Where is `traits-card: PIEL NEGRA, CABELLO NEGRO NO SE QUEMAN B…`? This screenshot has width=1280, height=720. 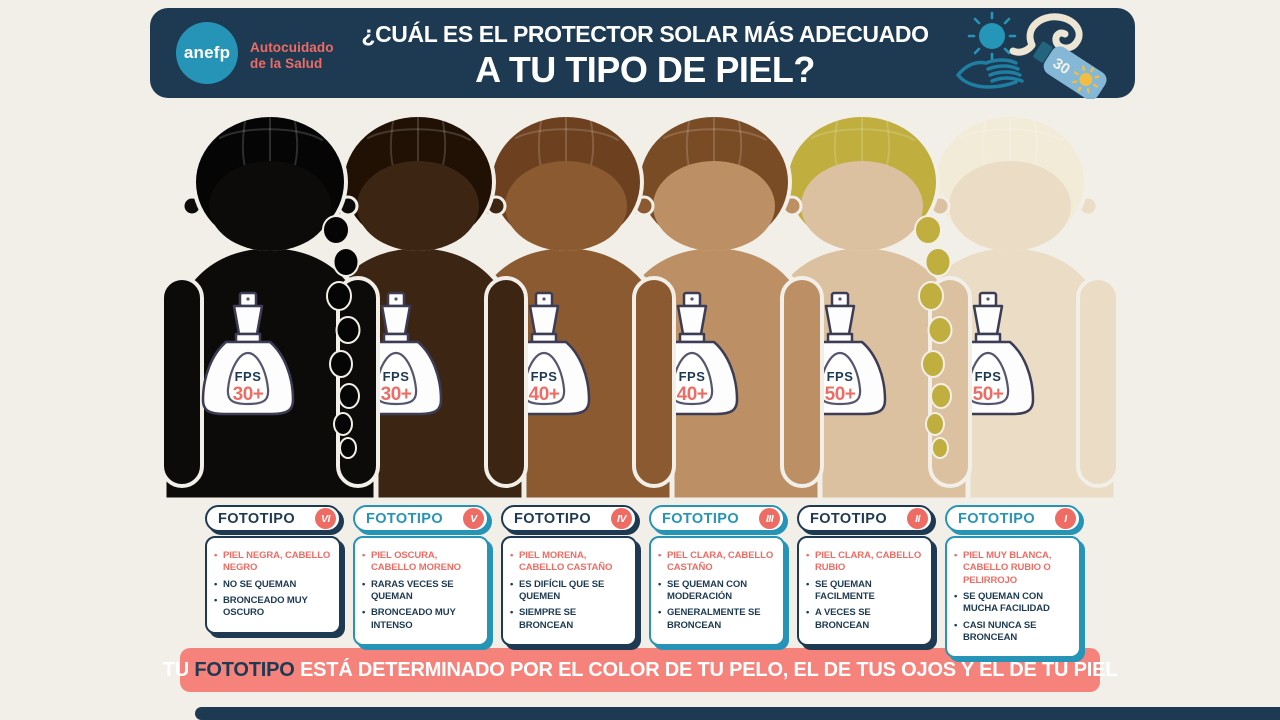 traits-card: PIEL NEGRA, CABELLO NEGRO NO SE QUEMAN B… is located at coordinates (273, 585).